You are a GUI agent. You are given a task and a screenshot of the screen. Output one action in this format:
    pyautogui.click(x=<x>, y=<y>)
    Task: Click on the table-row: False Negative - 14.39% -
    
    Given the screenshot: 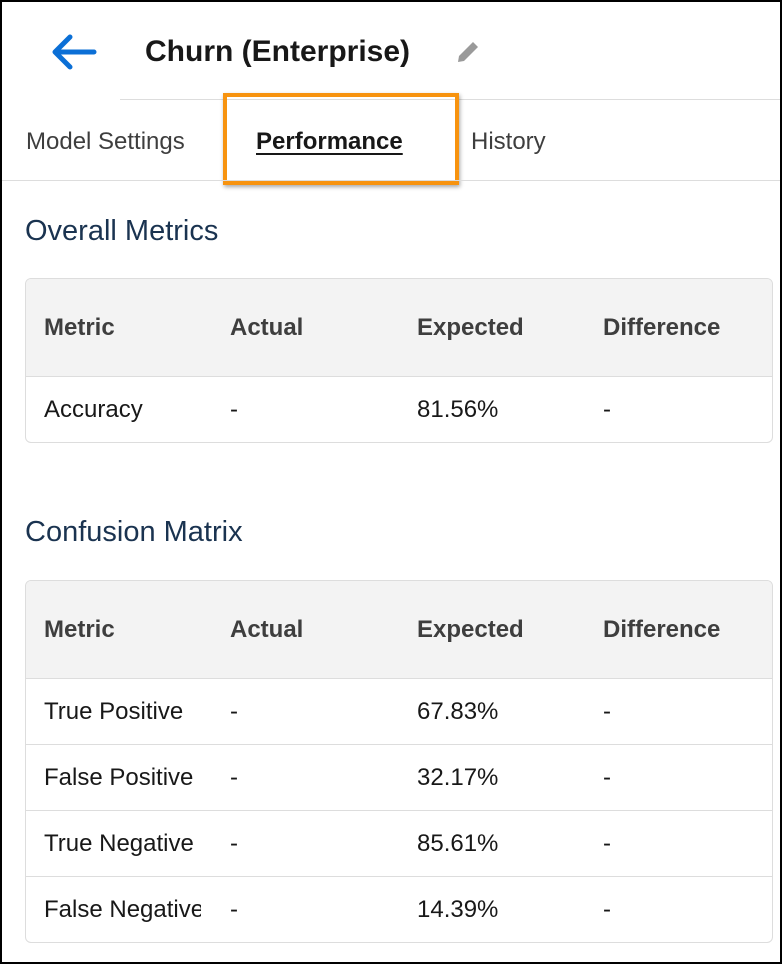 What is the action you would take?
    pyautogui.click(x=399, y=909)
    